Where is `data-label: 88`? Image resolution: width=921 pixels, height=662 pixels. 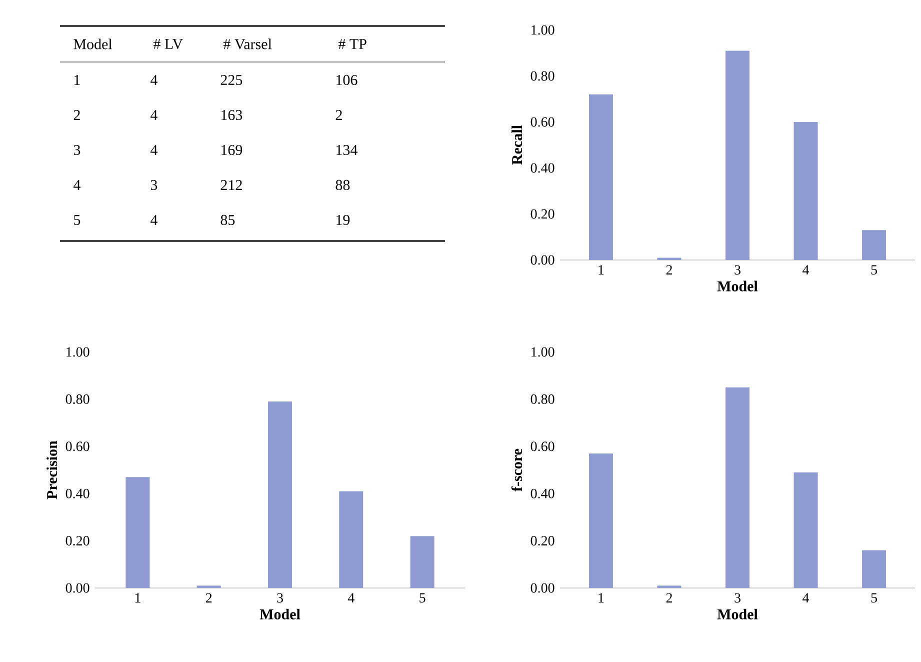
data-label: 88 is located at coordinates (343, 185).